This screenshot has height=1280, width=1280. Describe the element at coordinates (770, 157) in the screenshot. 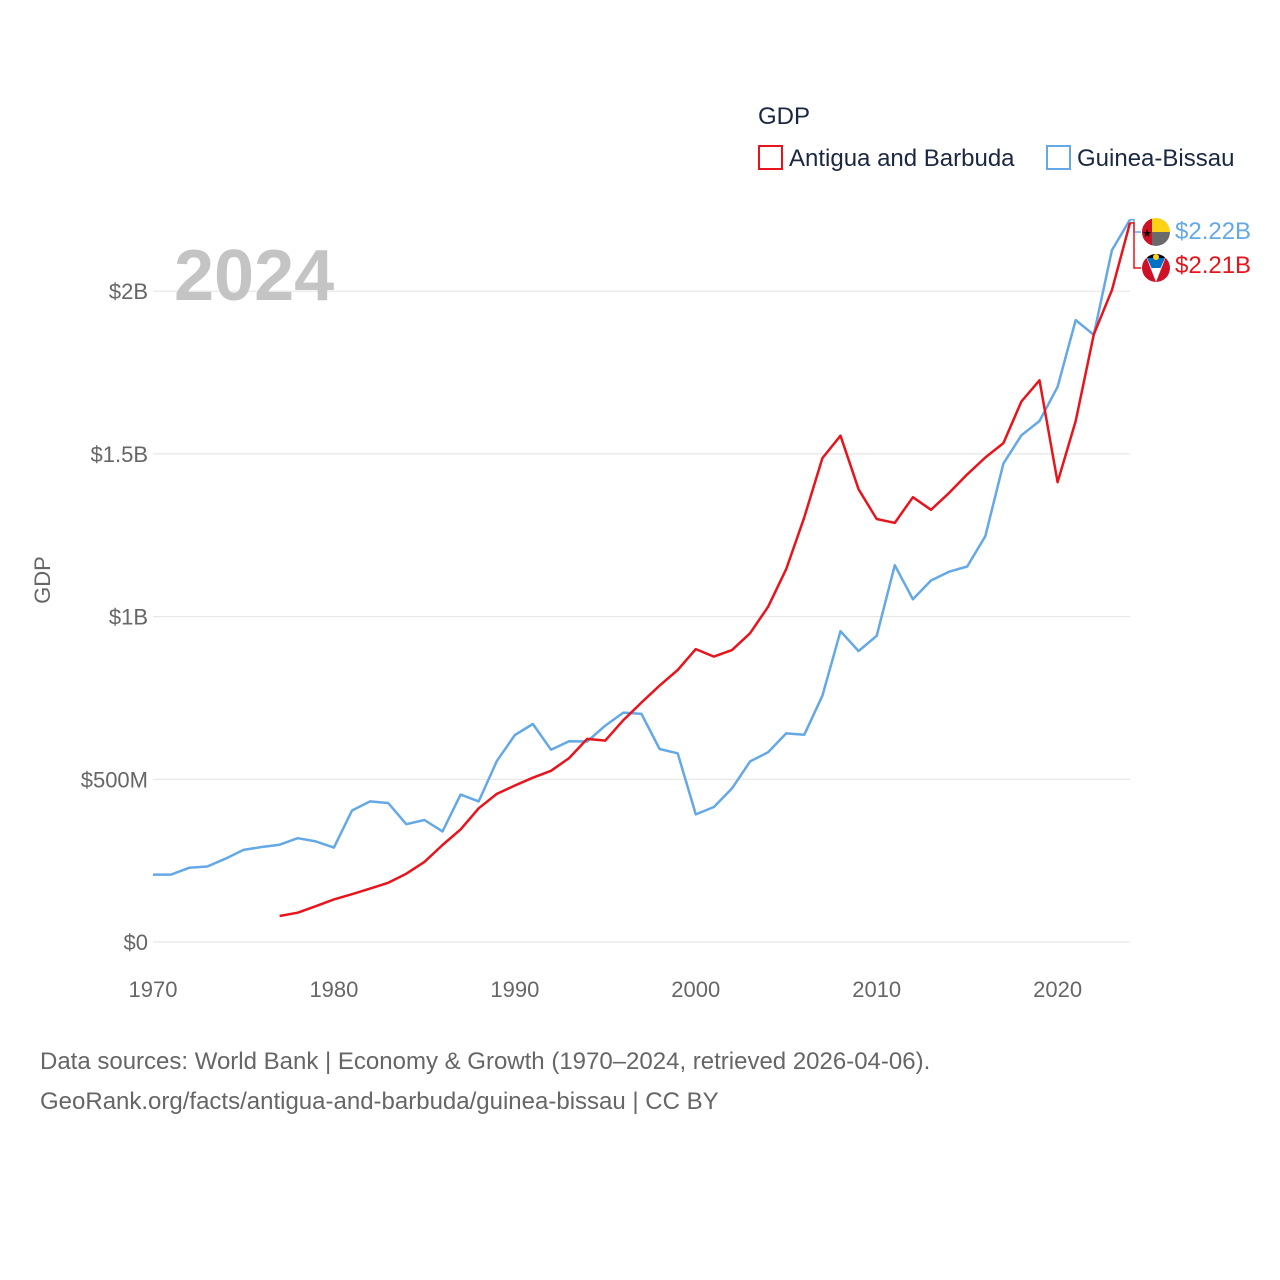

I see `legend-swatch-antigua` at that location.